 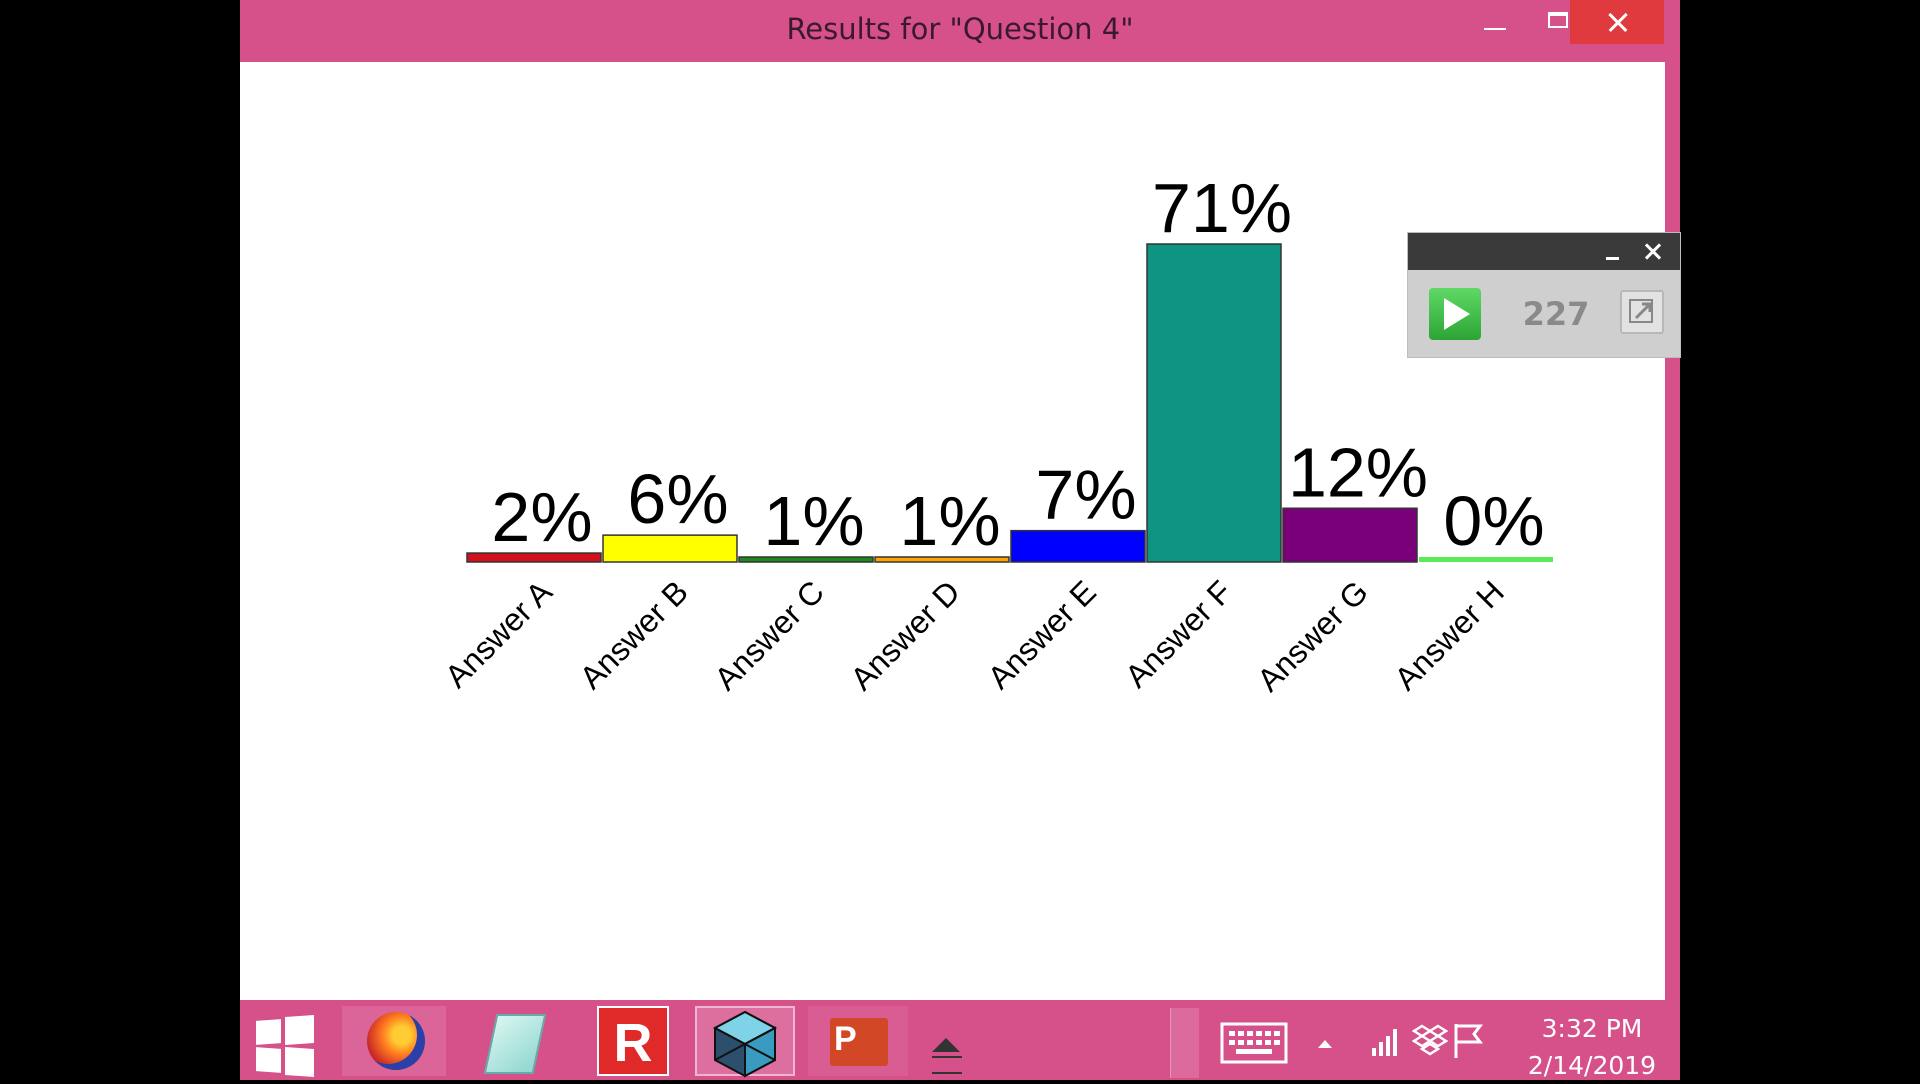 I want to click on taskbar-notepad, so click(x=513, y=1041).